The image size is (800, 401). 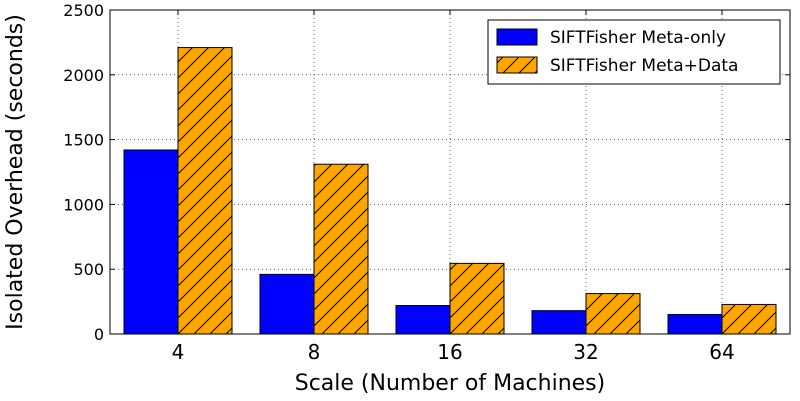 What do you see at coordinates (585, 352) in the screenshot?
I see `x-tick-label: 32` at bounding box center [585, 352].